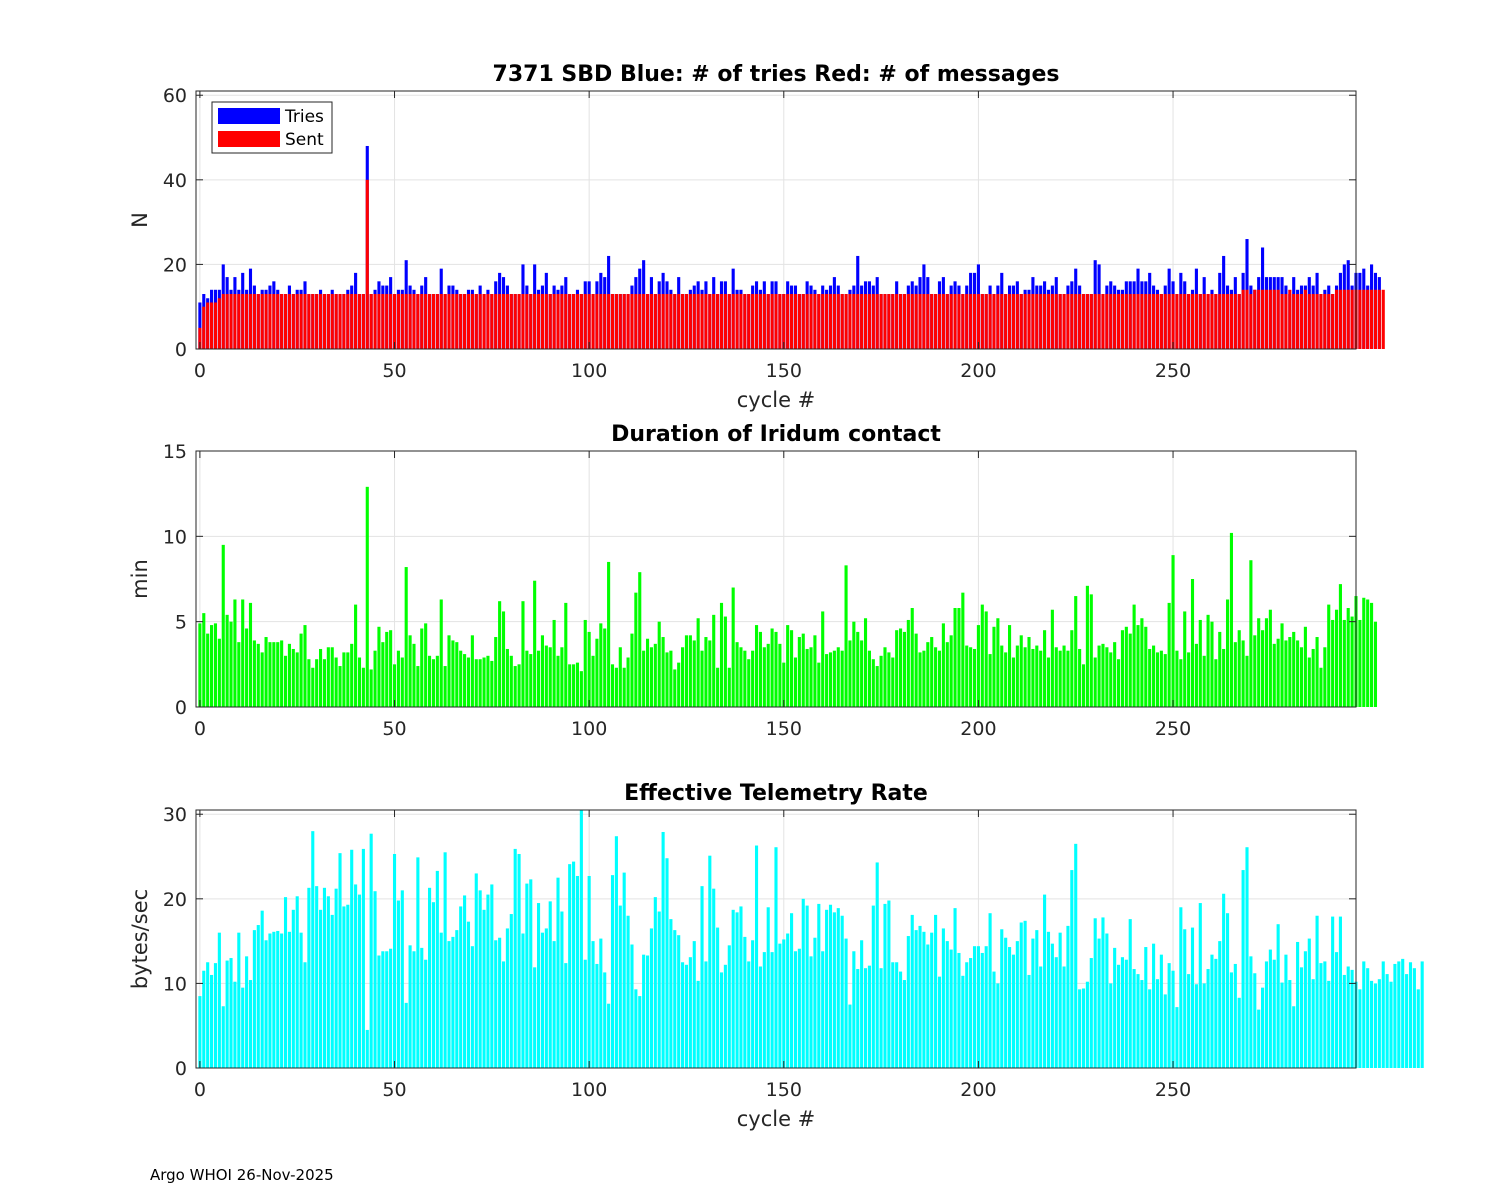  What do you see at coordinates (791, 264) in the screenshot?
I see `series-sent` at bounding box center [791, 264].